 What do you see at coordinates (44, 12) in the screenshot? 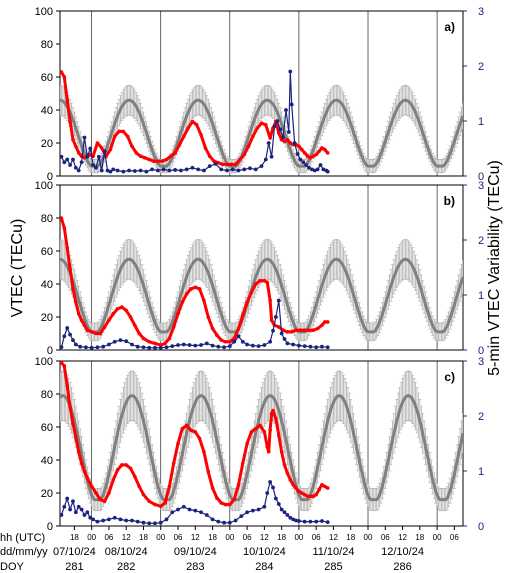
I see `left-tick-label: 100` at bounding box center [44, 12].